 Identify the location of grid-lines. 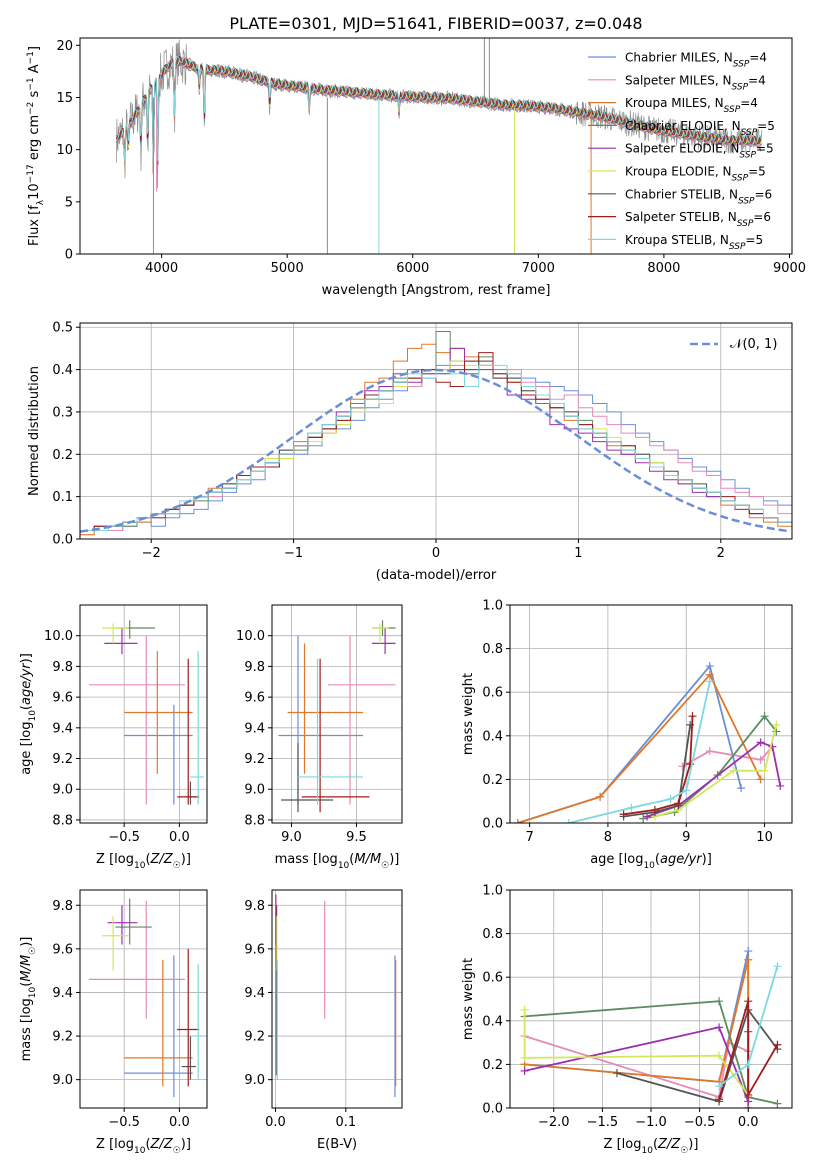
(337, 714).